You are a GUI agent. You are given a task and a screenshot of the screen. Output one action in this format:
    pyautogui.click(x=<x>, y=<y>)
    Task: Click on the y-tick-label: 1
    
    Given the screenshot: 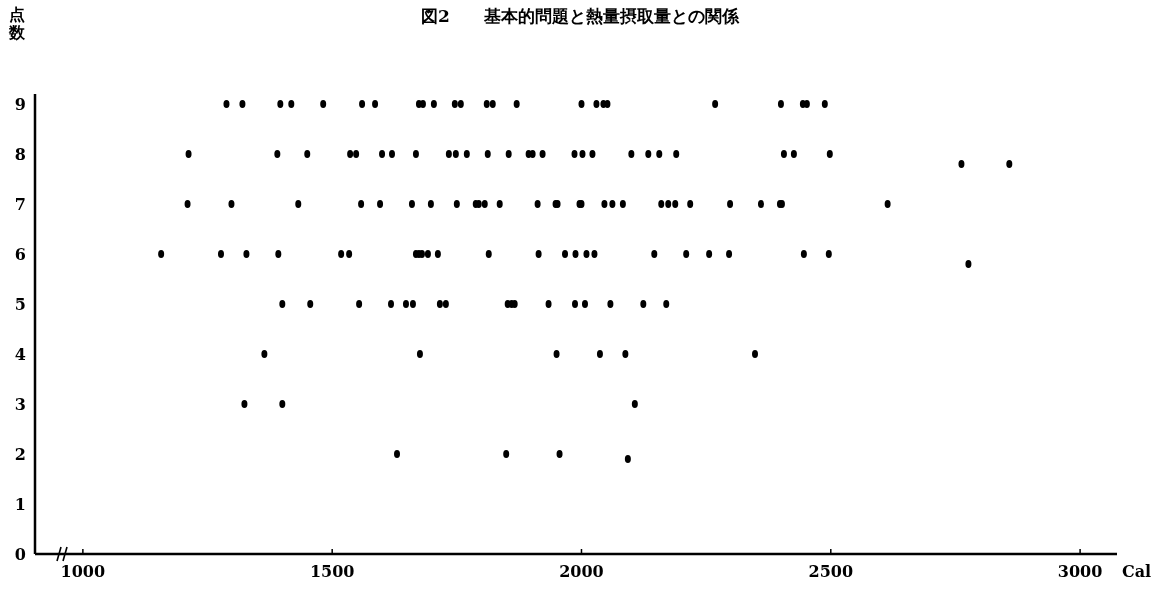 What is the action you would take?
    pyautogui.click(x=20, y=504)
    